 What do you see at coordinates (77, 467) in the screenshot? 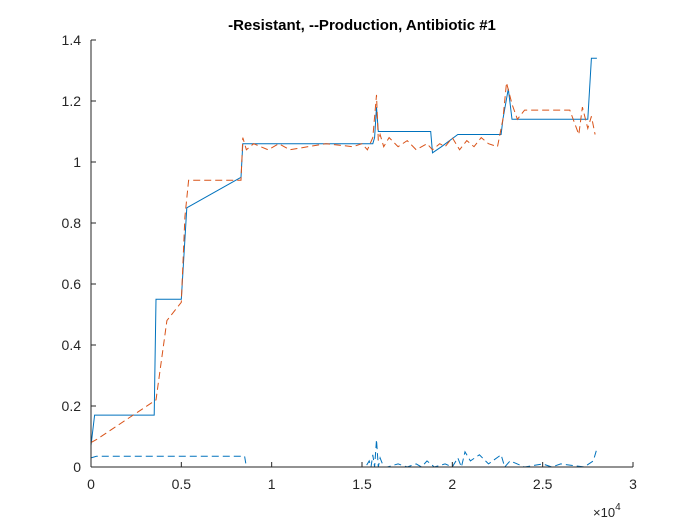
I see `y-tick-label: 0` at bounding box center [77, 467].